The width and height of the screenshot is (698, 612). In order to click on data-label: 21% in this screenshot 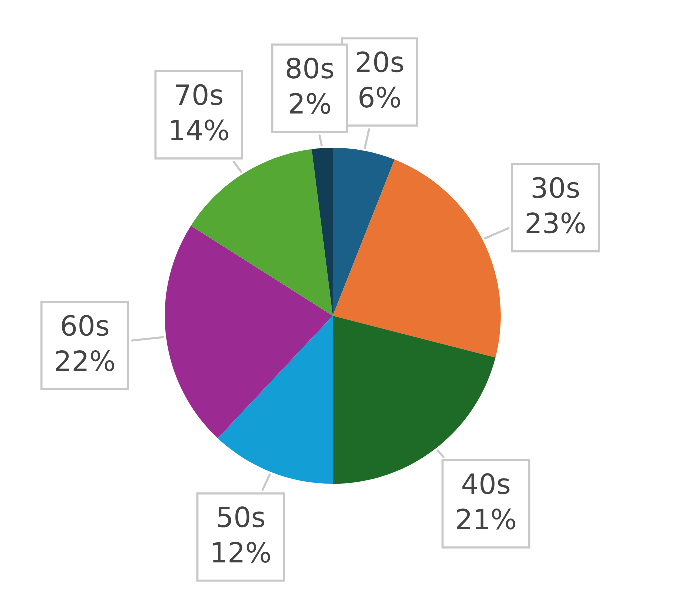, I will do `click(486, 519)`.